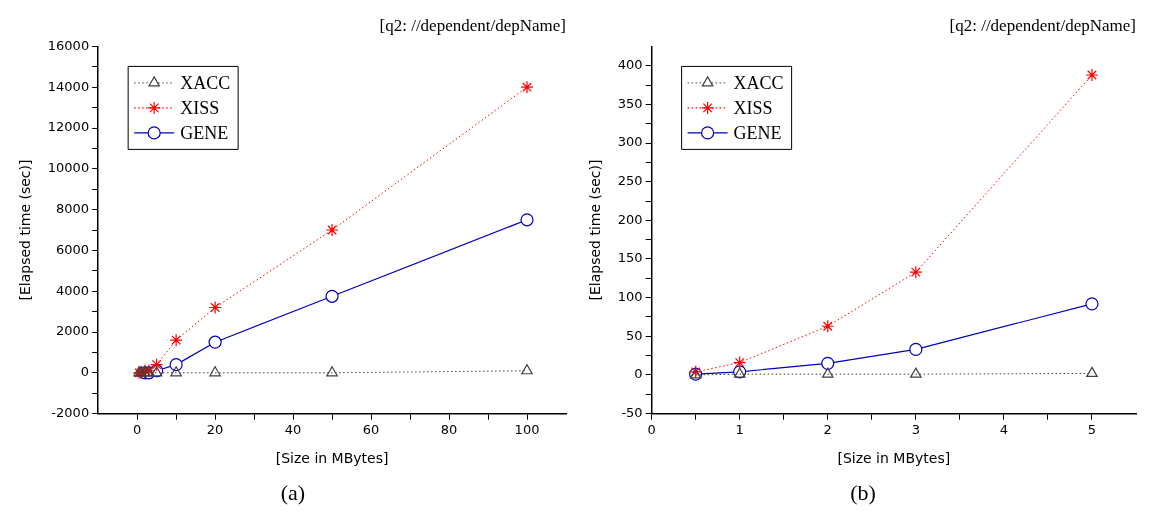 The image size is (1155, 523). Describe the element at coordinates (68, 127) in the screenshot. I see `y-tick-label: 12000` at that location.